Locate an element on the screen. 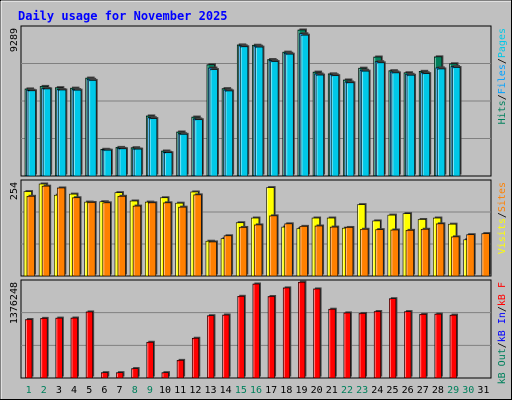 The width and height of the screenshot is (512, 404). bar-sites-4-body is located at coordinates (76, 237).